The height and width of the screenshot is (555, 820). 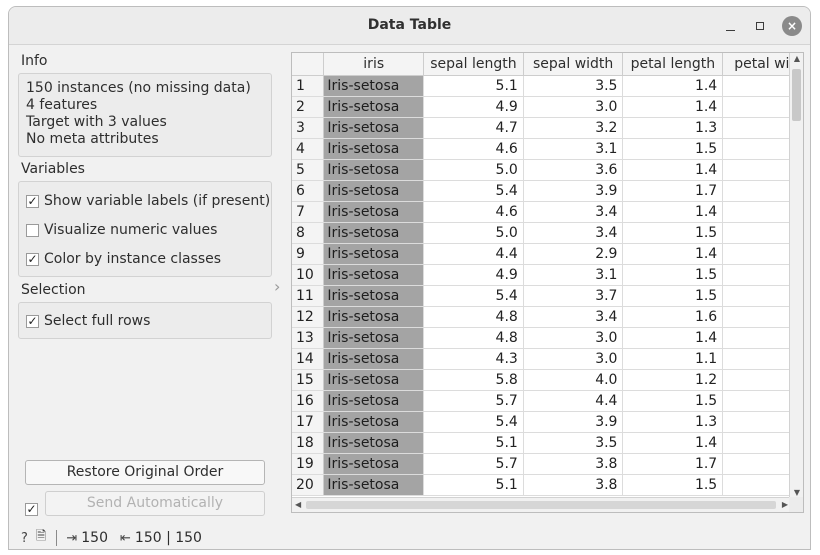 What do you see at coordinates (32, 230) in the screenshot?
I see `visualize-numeric-checkbox` at bounding box center [32, 230].